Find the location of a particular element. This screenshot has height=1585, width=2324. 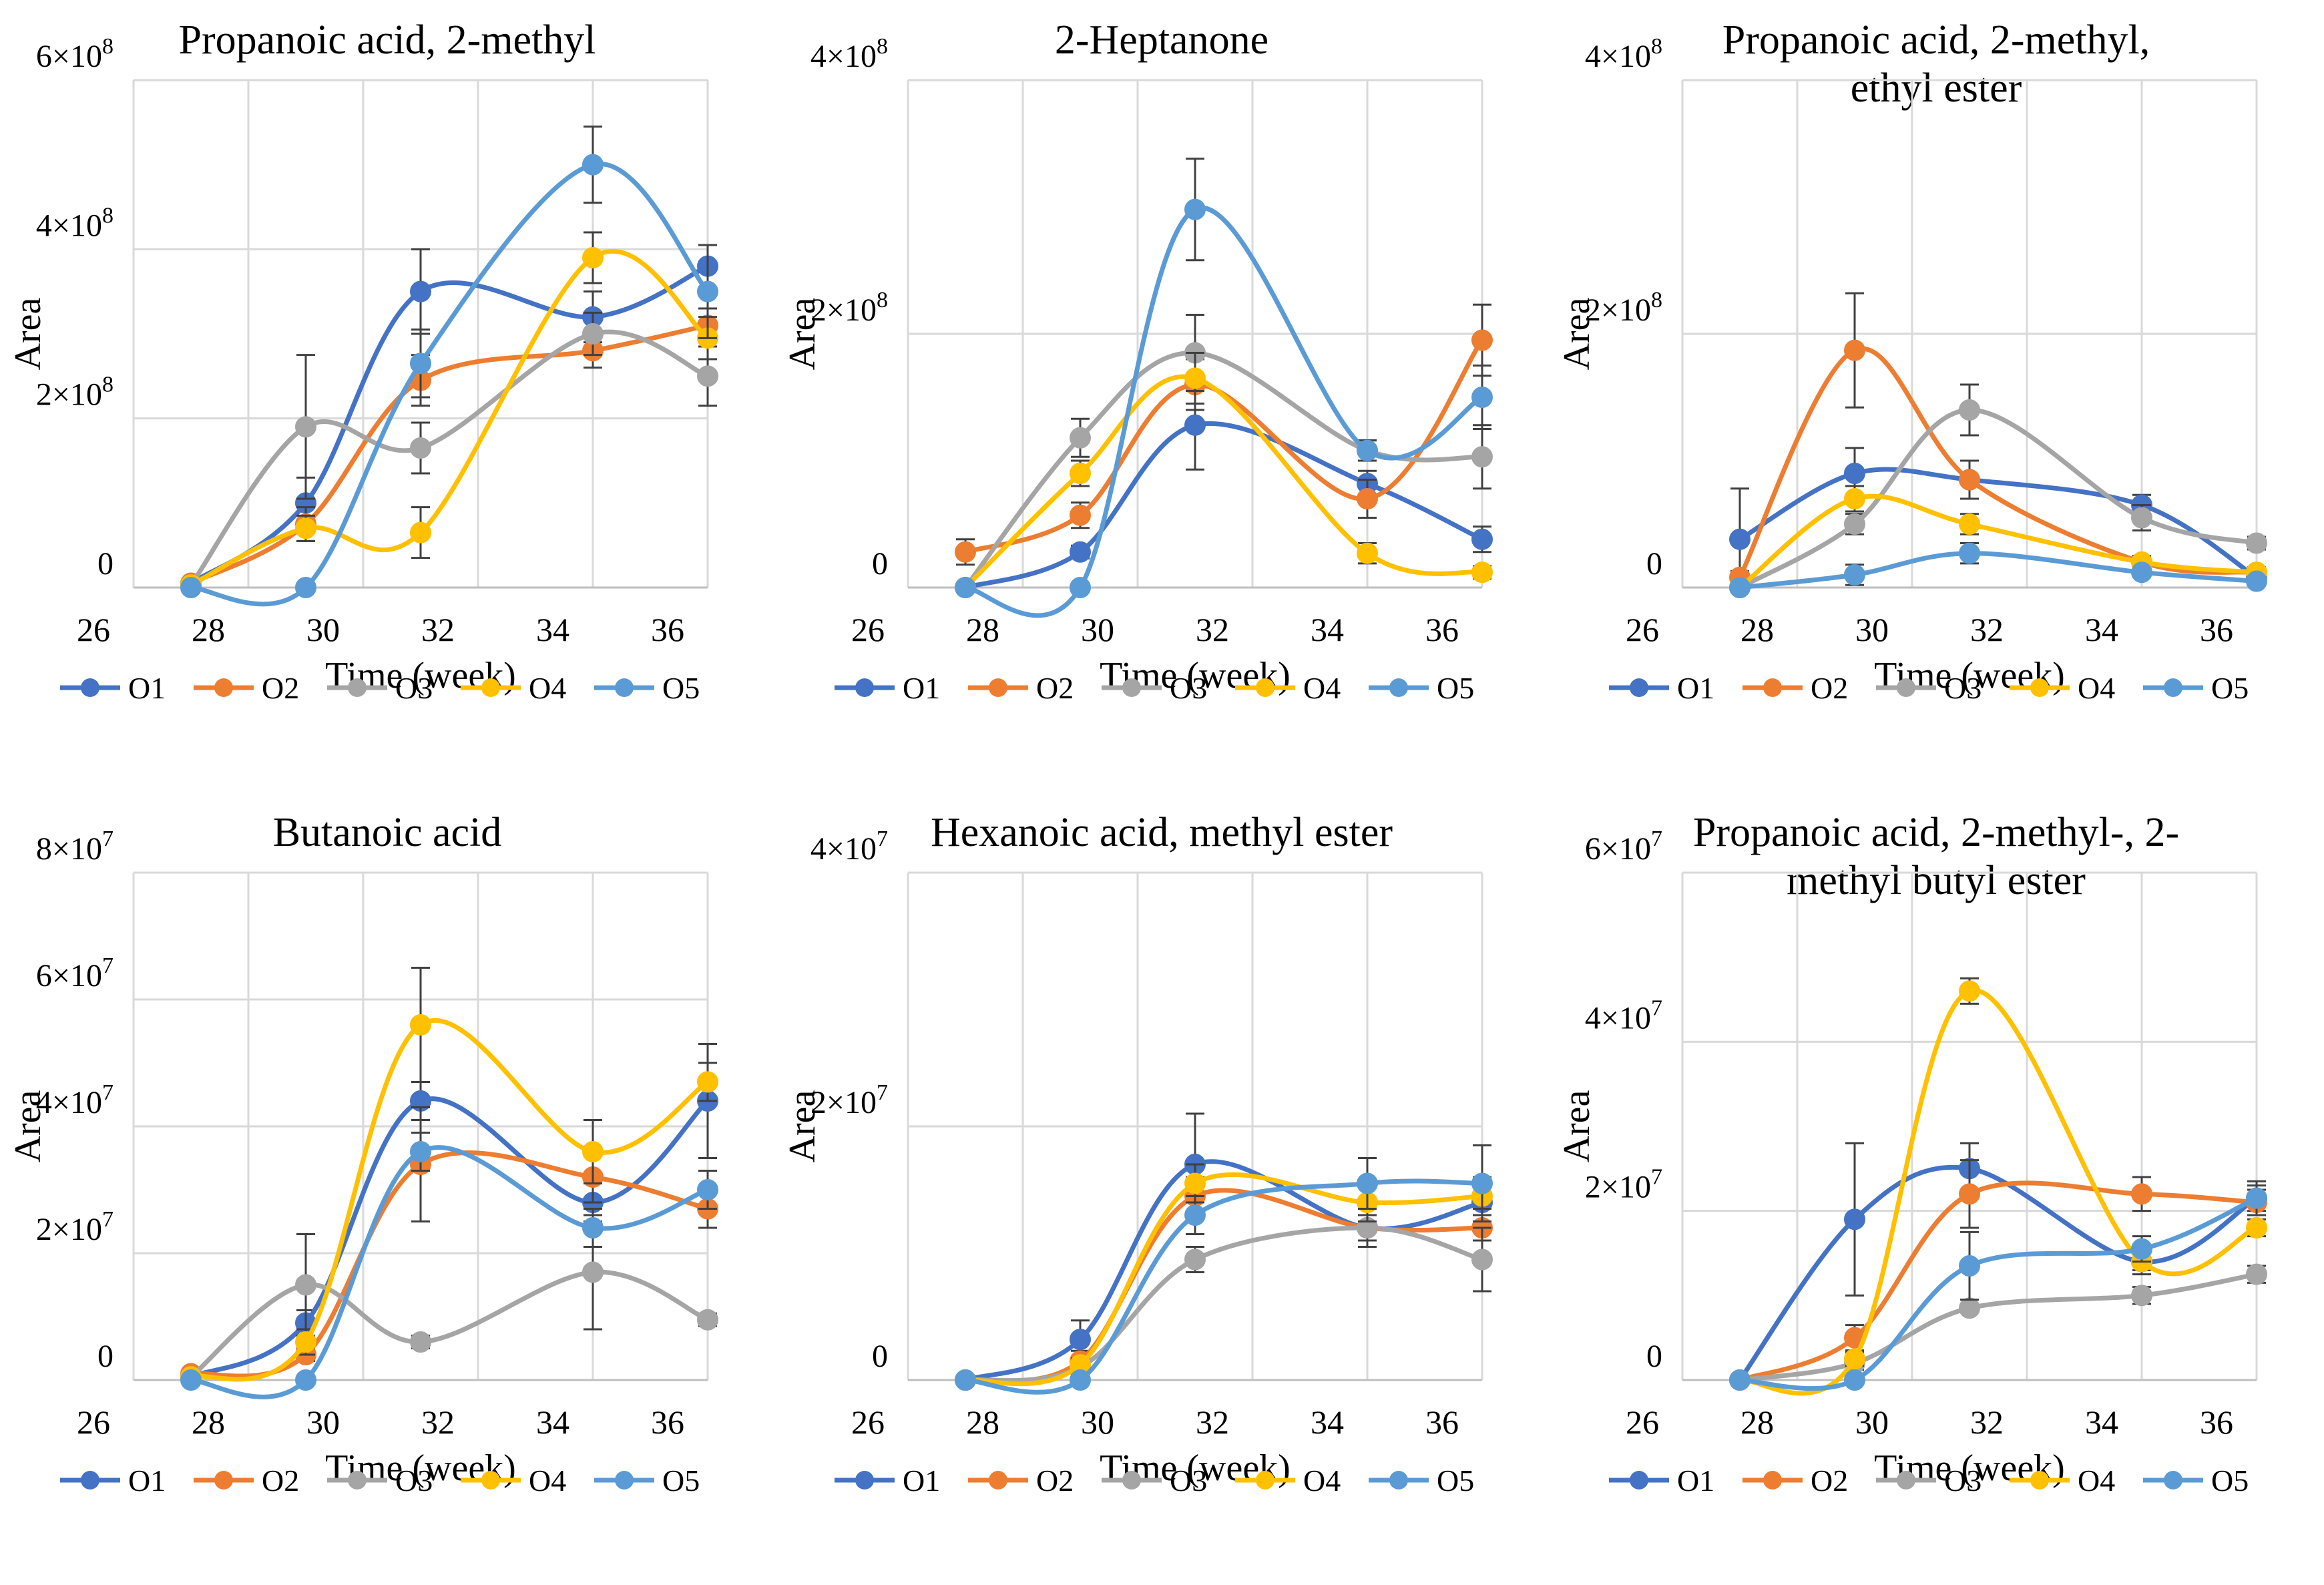

legend-item-o3: O3 is located at coordinates (1929, 688).